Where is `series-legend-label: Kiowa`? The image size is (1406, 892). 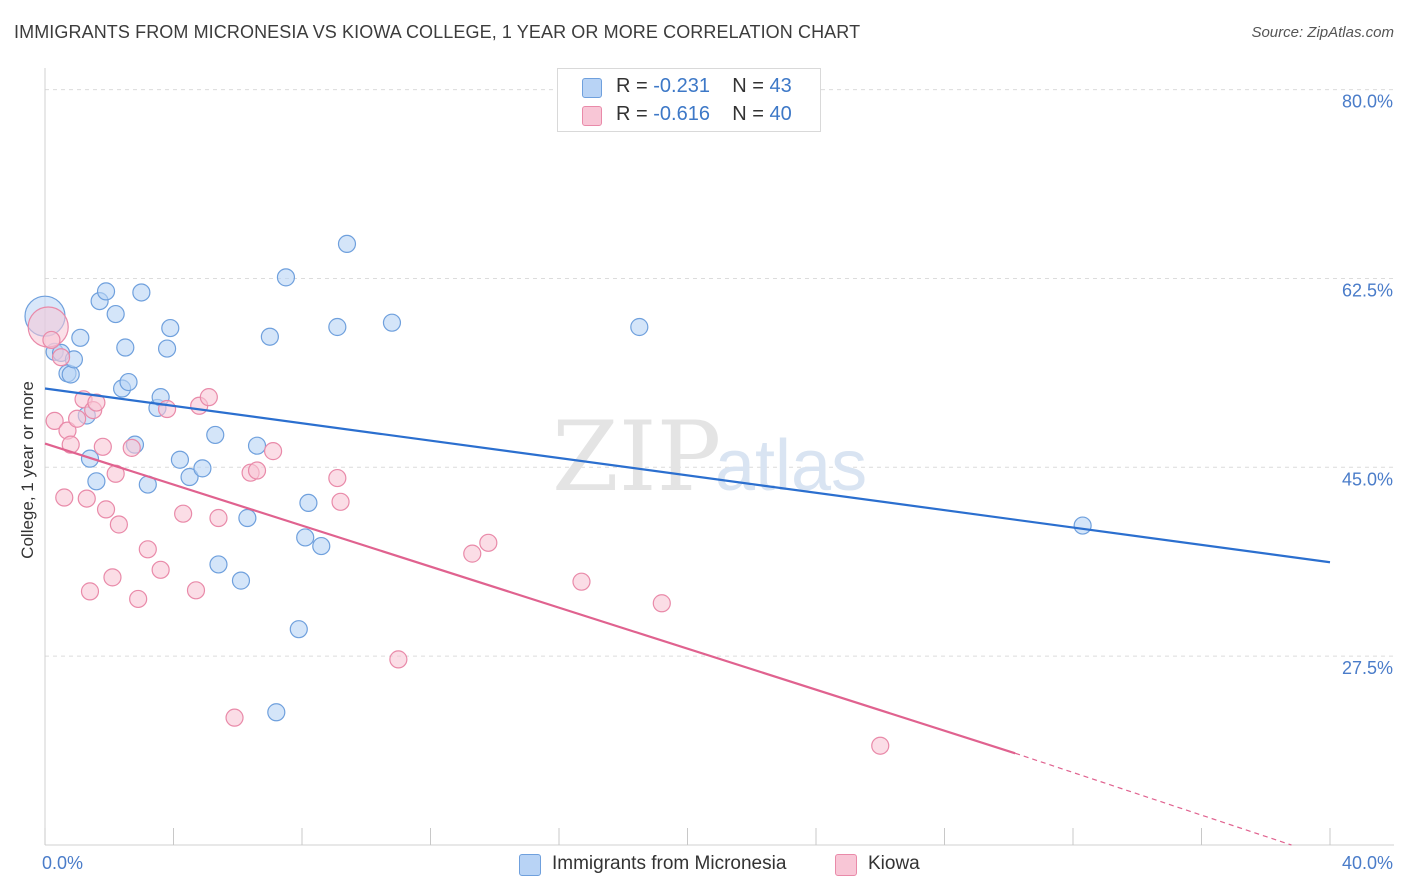 series-legend-label: Kiowa is located at coordinates (894, 863).